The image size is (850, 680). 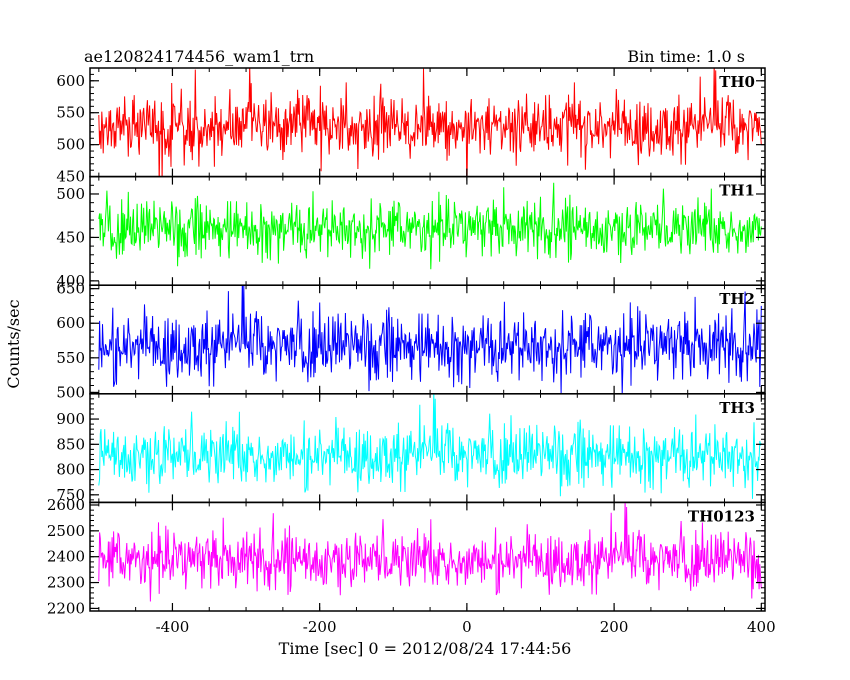 What do you see at coordinates (66, 608) in the screenshot?
I see `y-tick-label: 2200` at bounding box center [66, 608].